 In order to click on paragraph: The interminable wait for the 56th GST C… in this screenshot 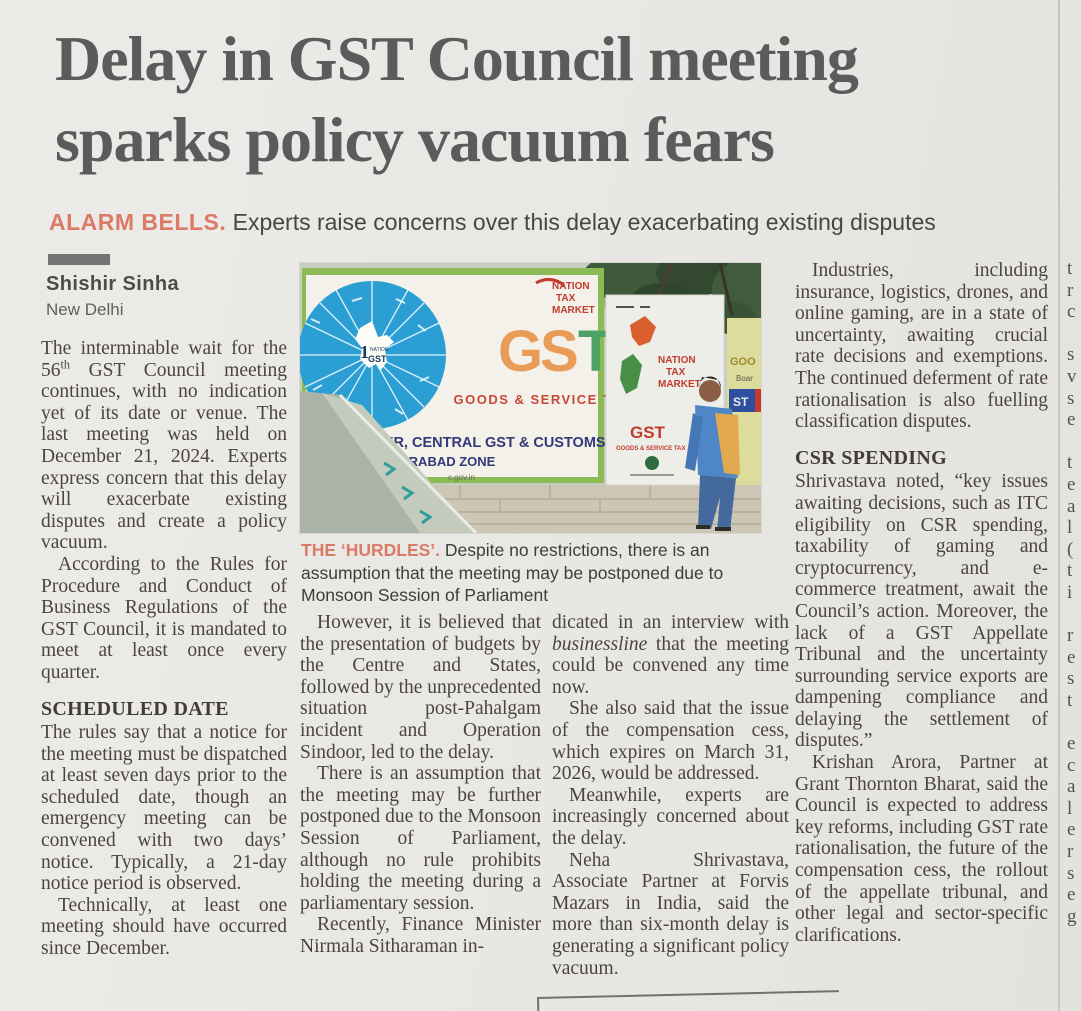, I will do `click(164, 446)`.